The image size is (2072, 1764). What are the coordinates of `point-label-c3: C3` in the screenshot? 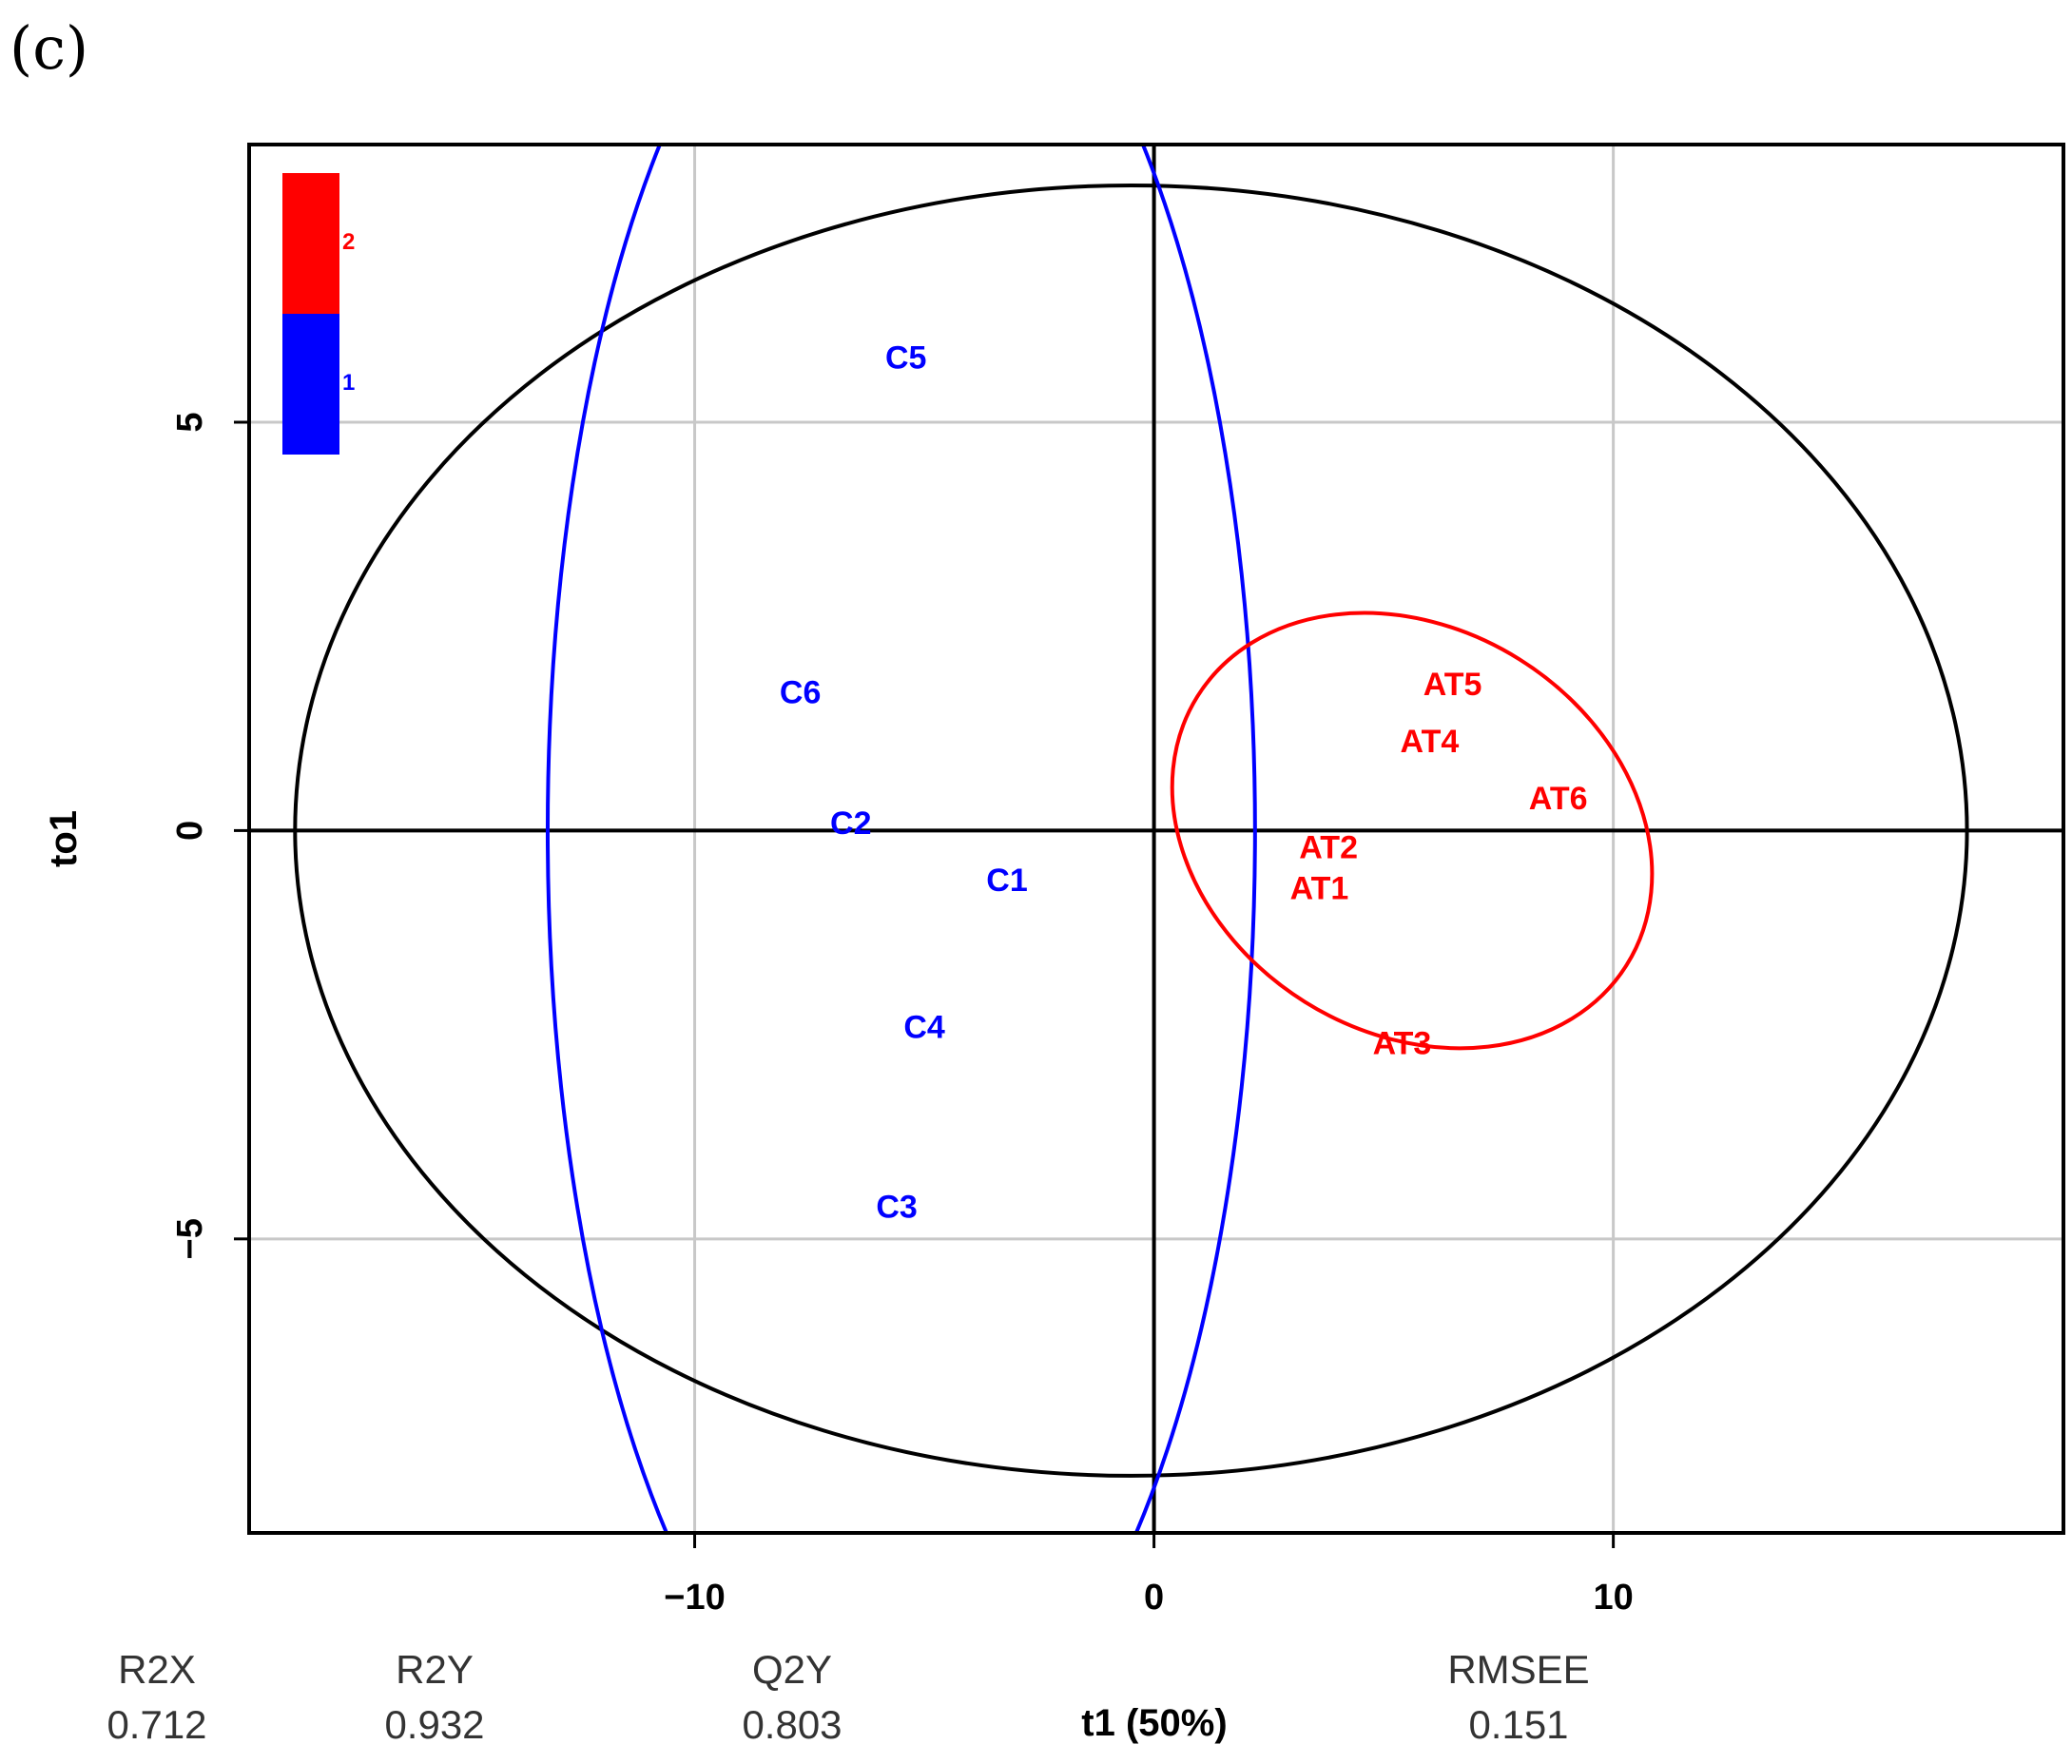 It's located at (896, 1207).